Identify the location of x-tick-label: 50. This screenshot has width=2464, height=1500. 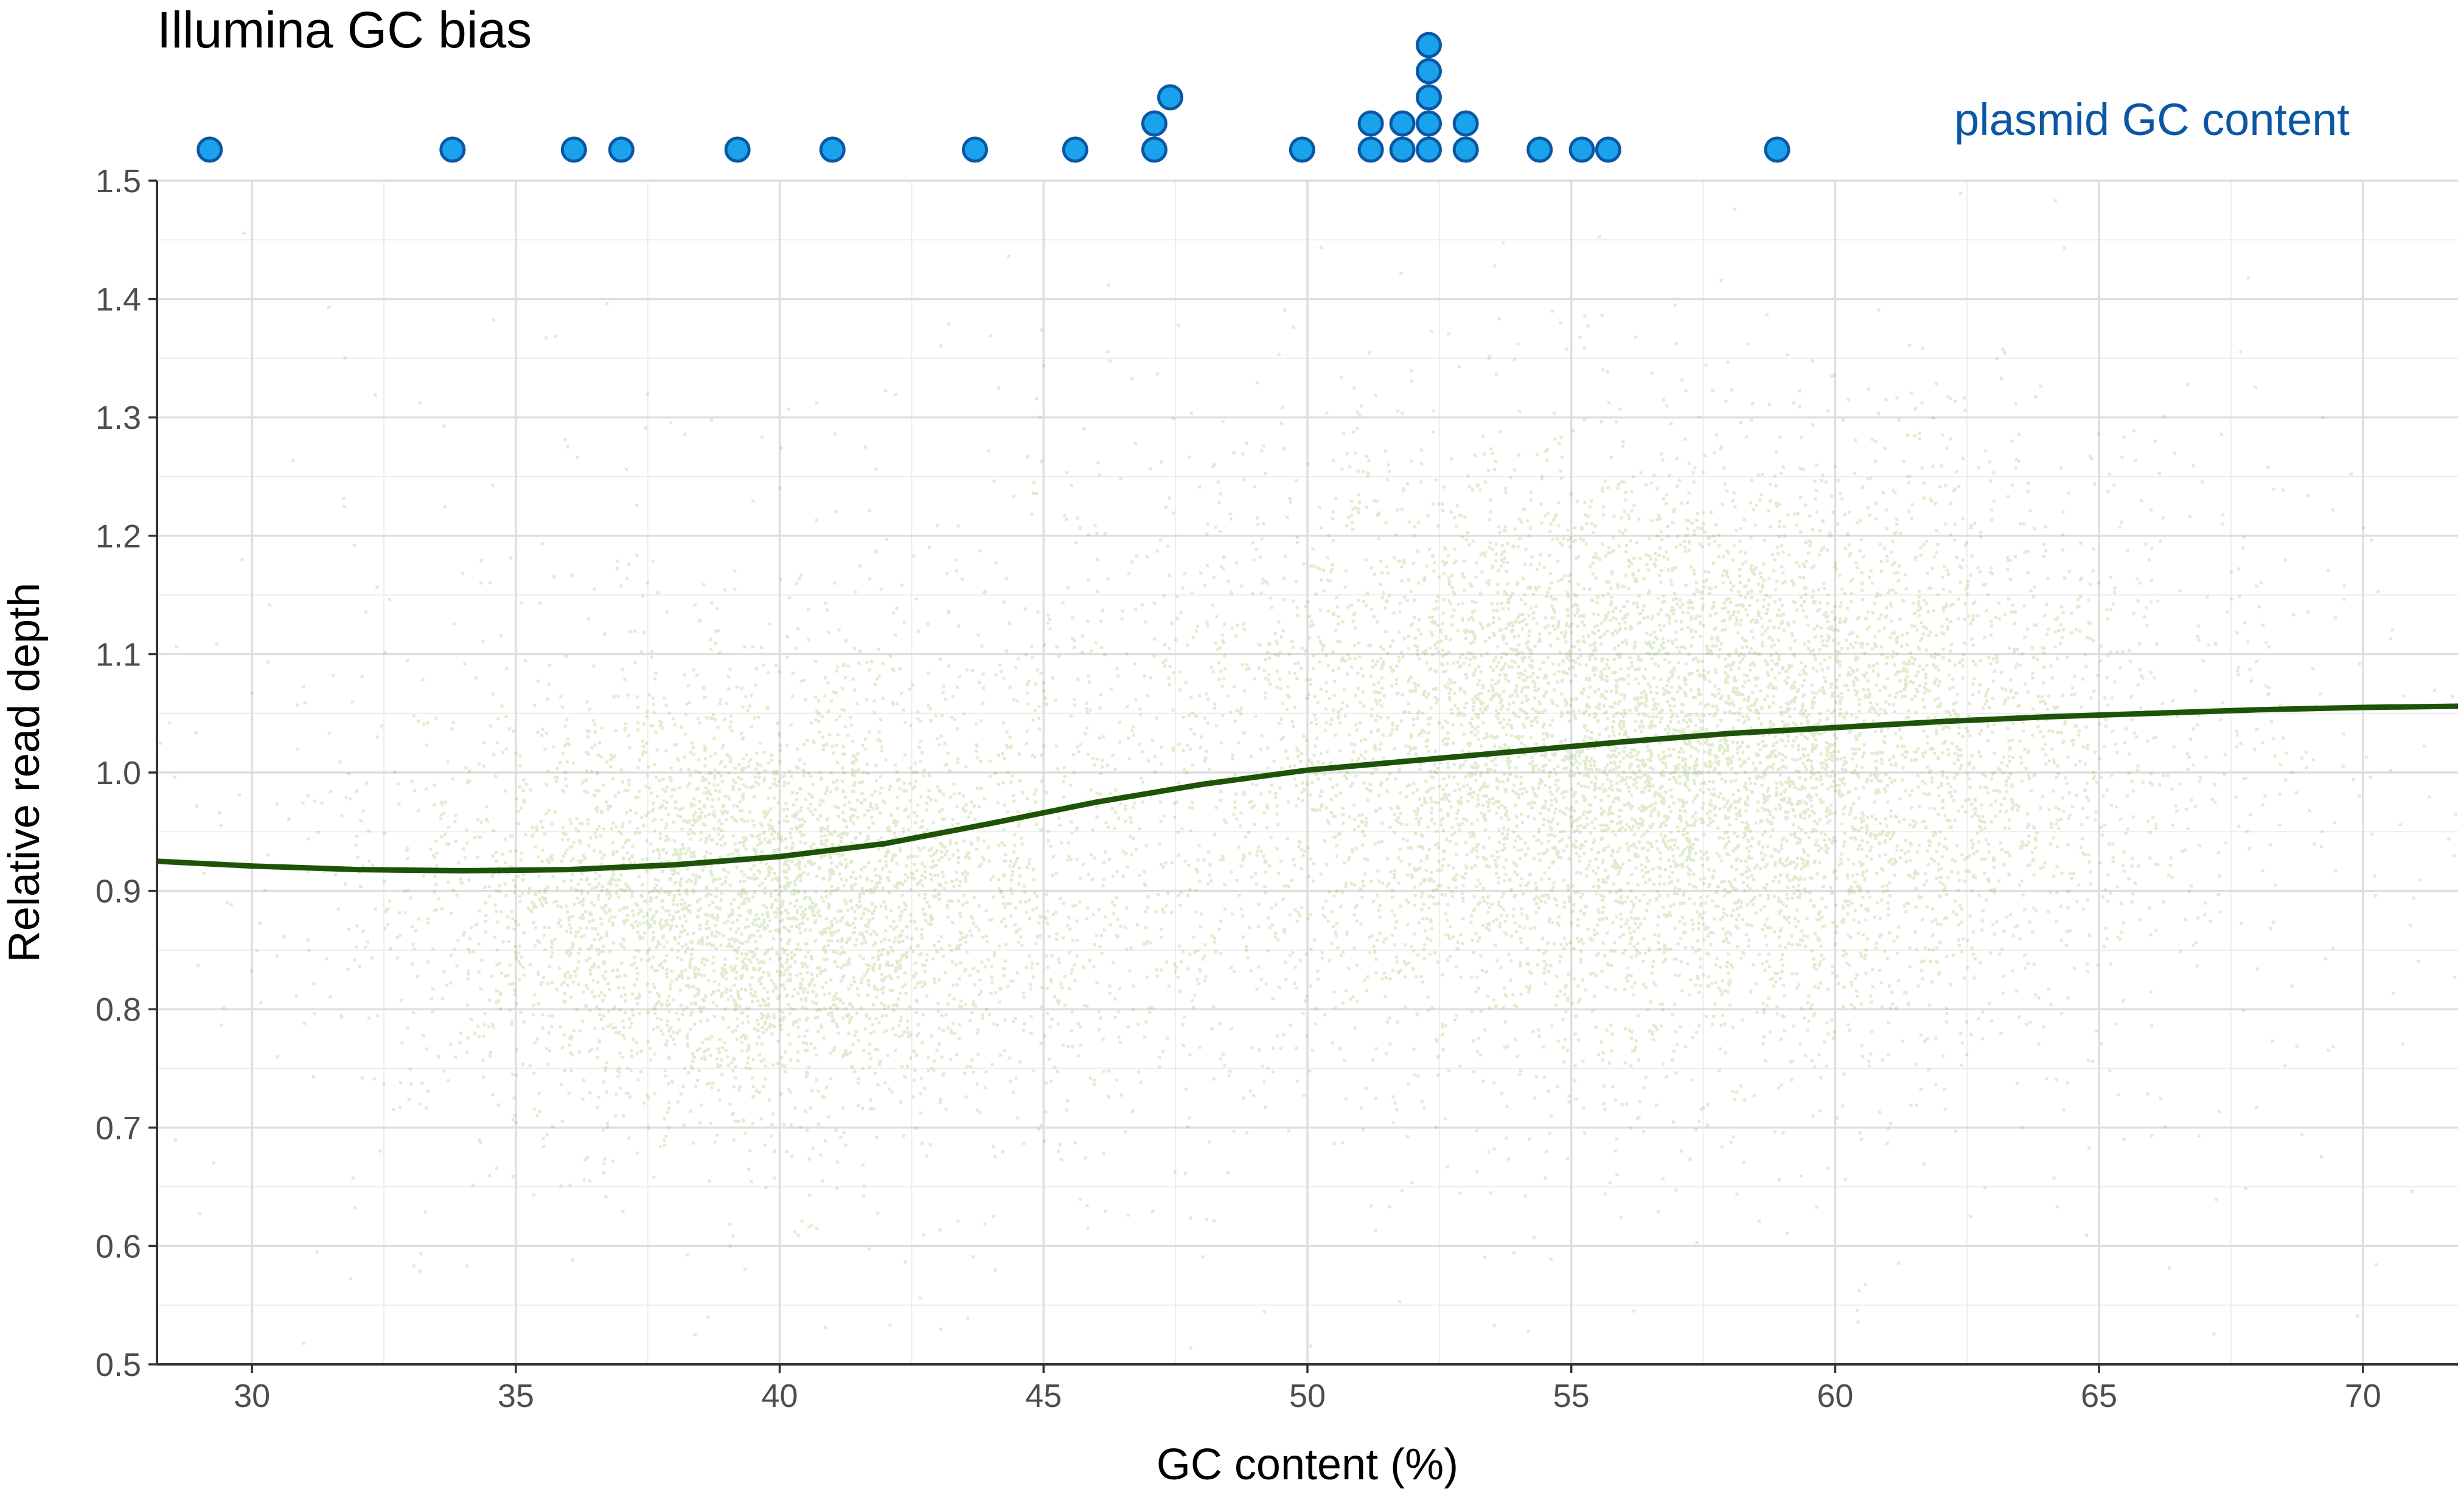
(1308, 1396).